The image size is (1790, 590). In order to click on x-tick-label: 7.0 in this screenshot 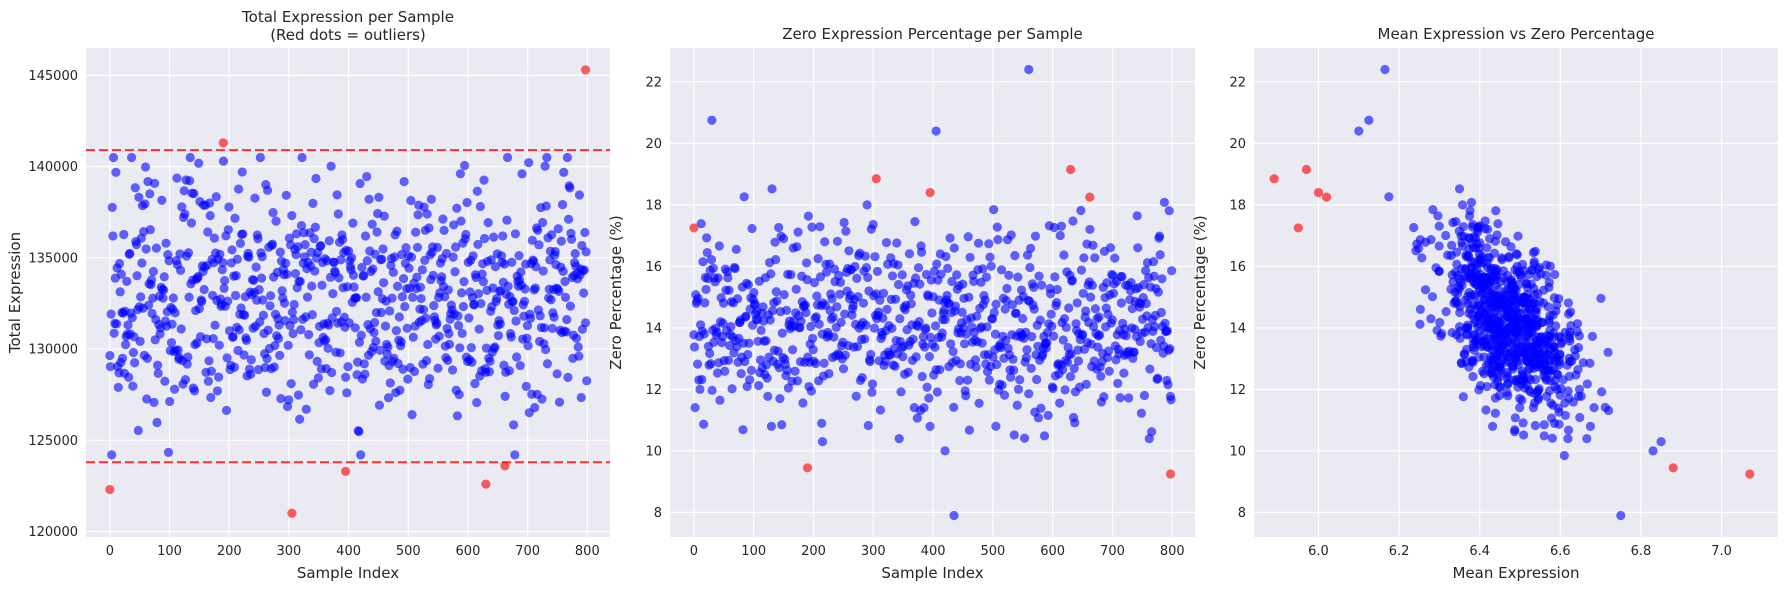, I will do `click(1721, 551)`.